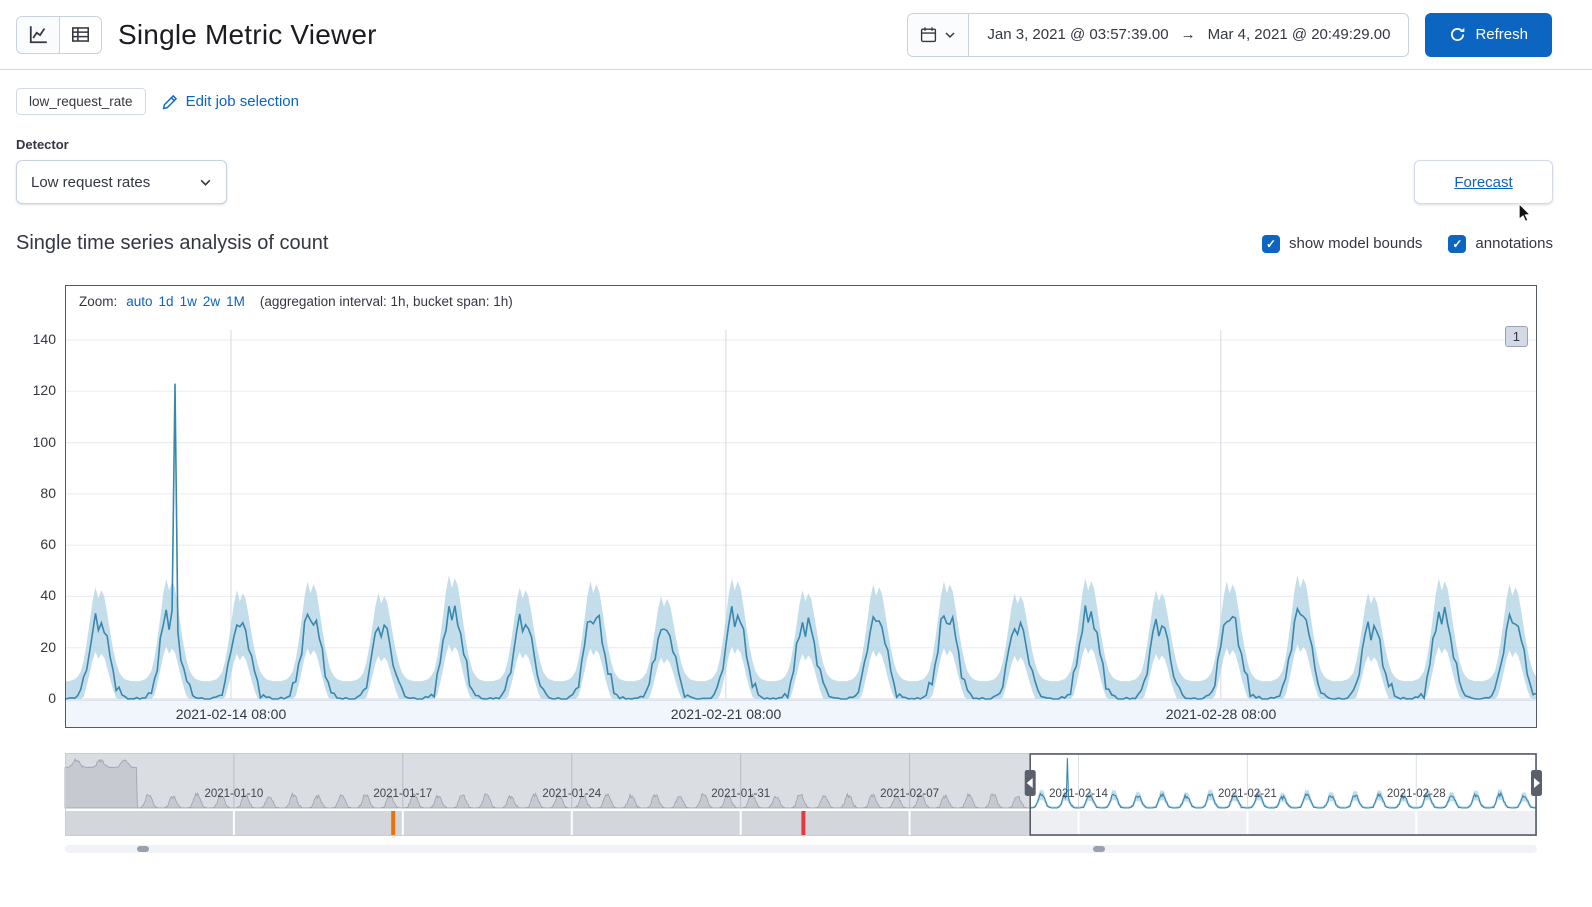  What do you see at coordinates (166, 301) in the screenshot?
I see `zoom-option-1d: 1d` at bounding box center [166, 301].